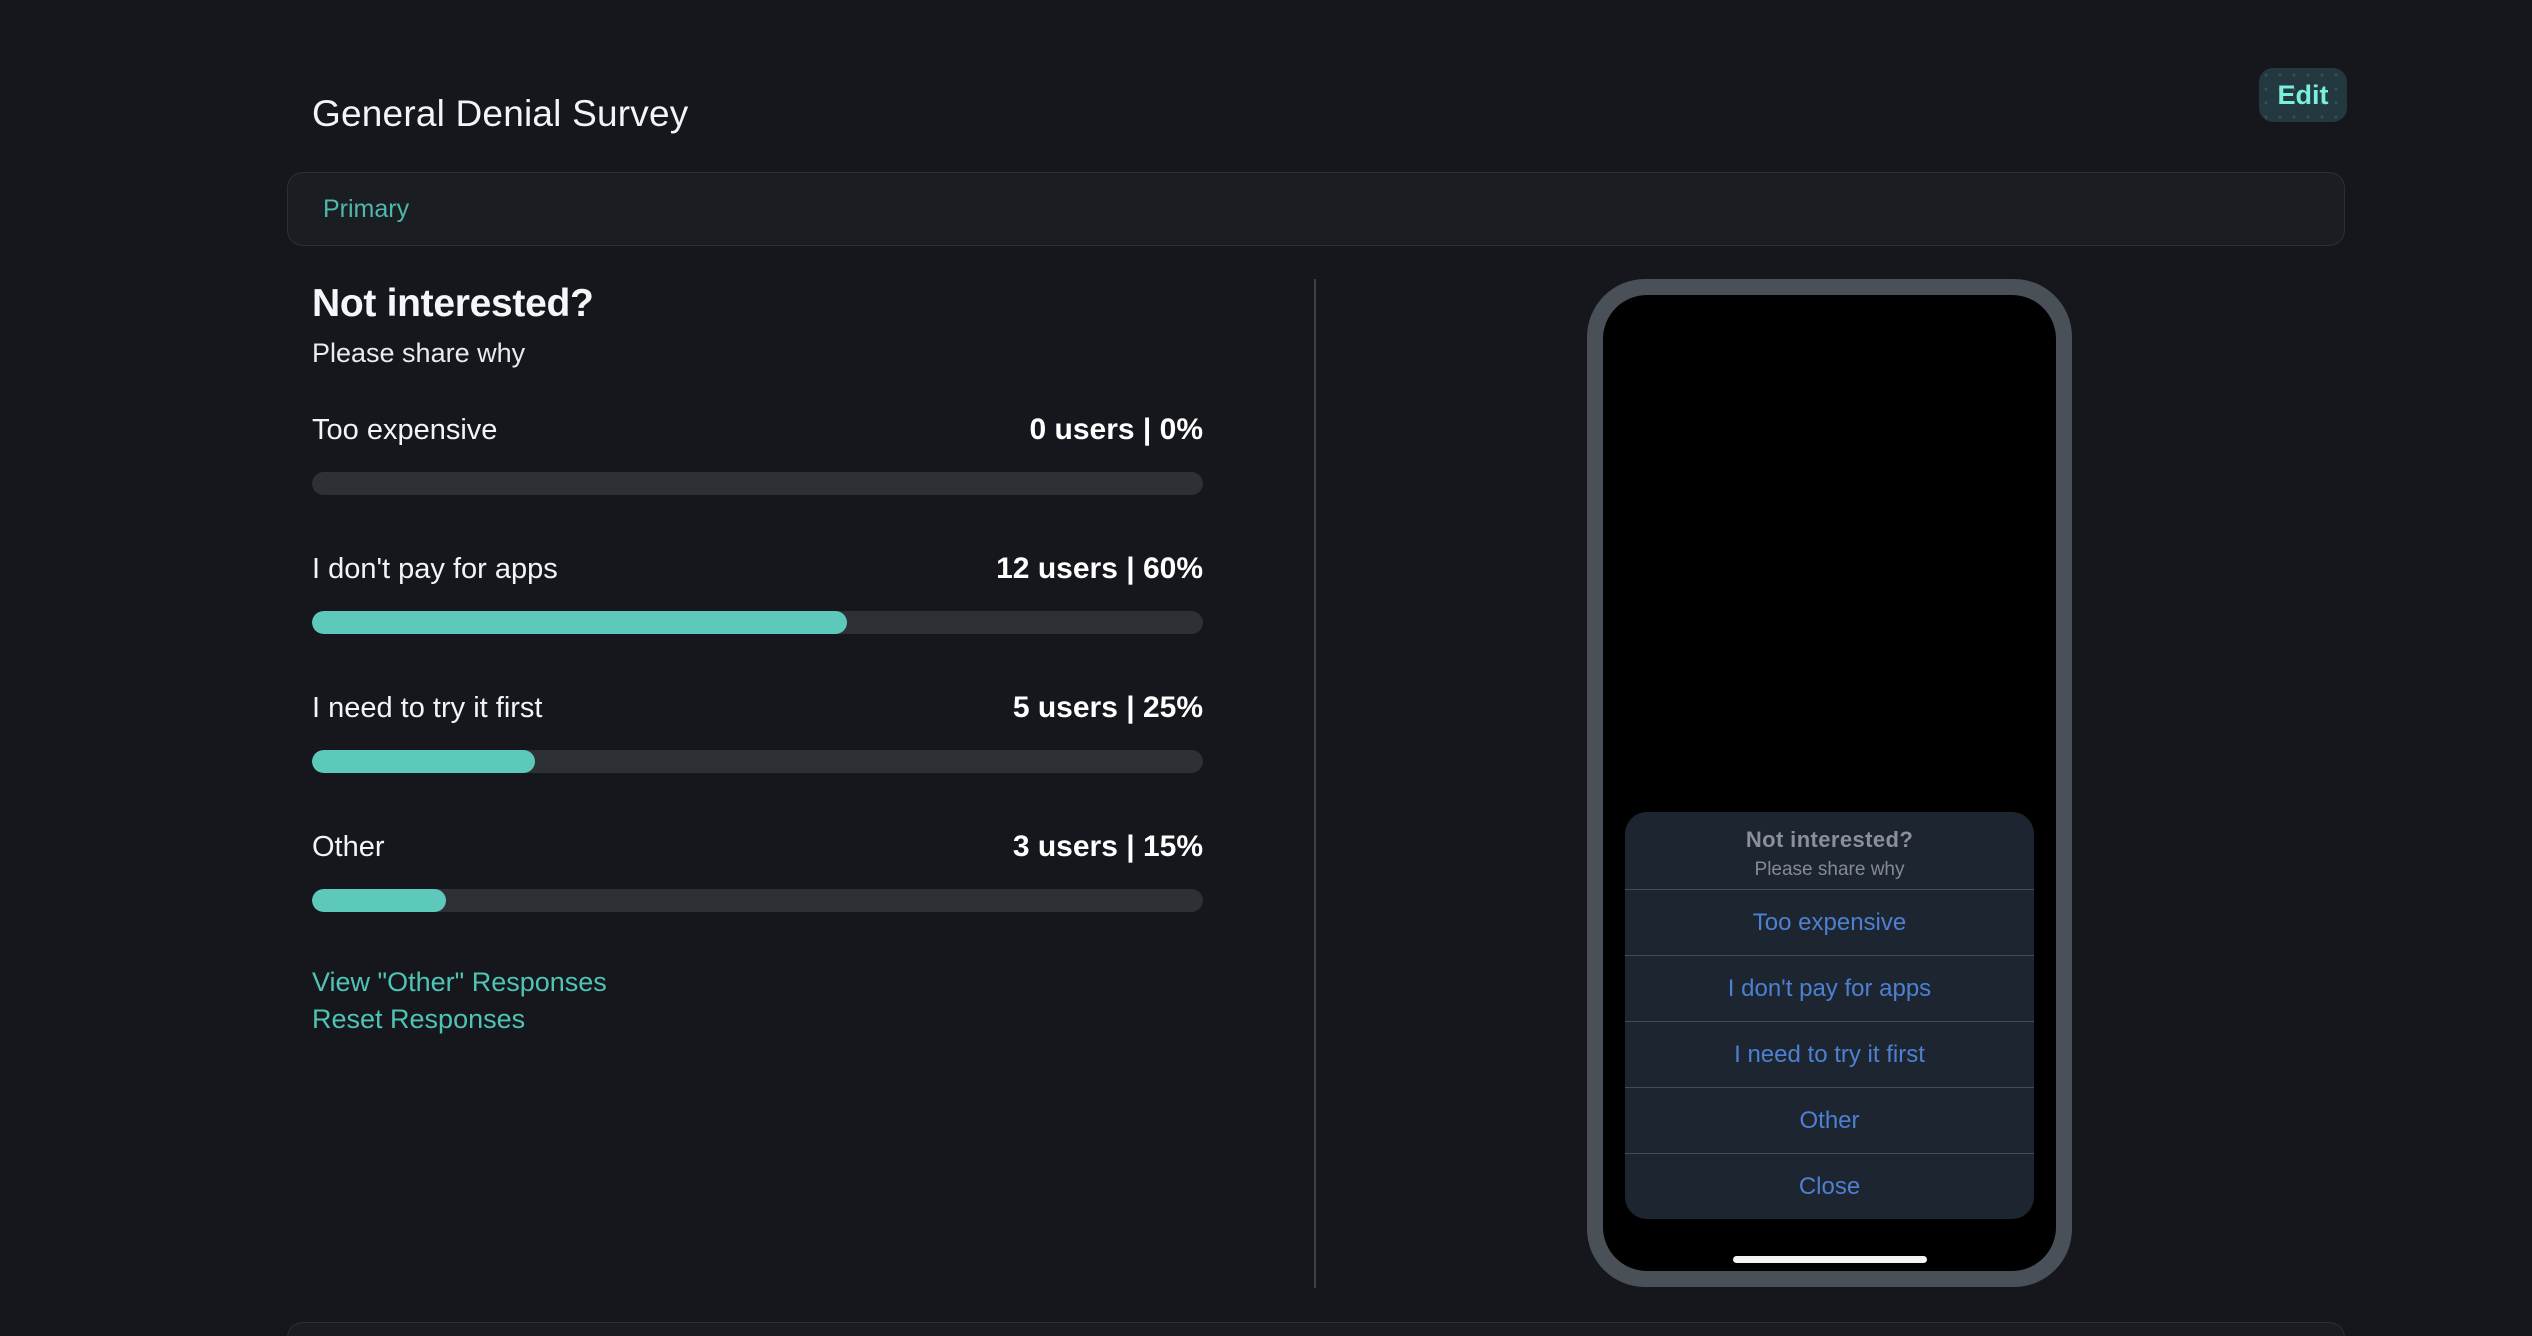 This screenshot has width=2532, height=1336. Describe the element at coordinates (1315, 783) in the screenshot. I see `column-divider` at that location.